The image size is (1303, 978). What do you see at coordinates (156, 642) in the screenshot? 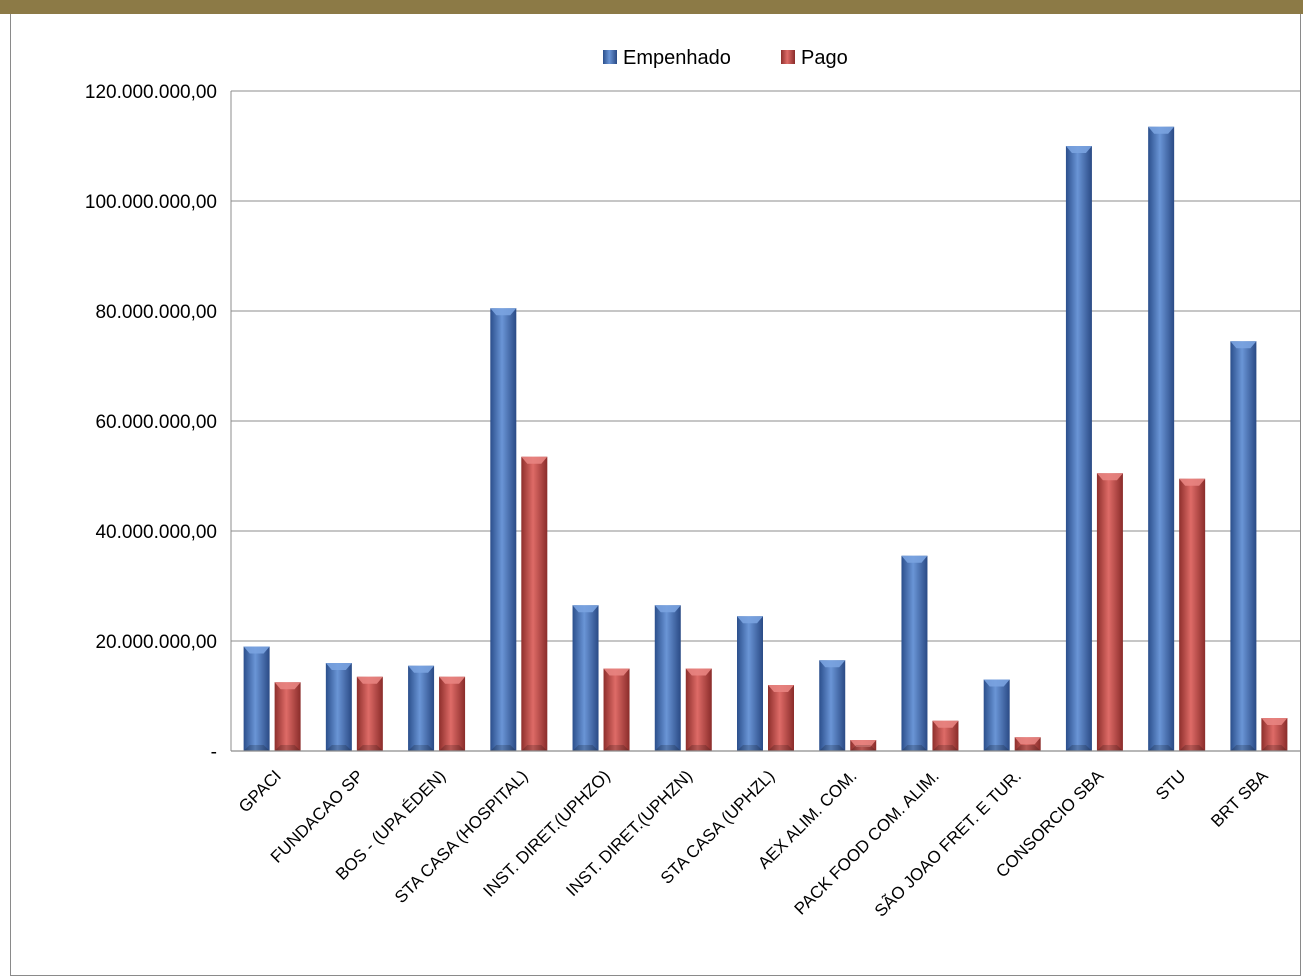
I see `y-tick-label: 20.000.000,00` at bounding box center [156, 642].